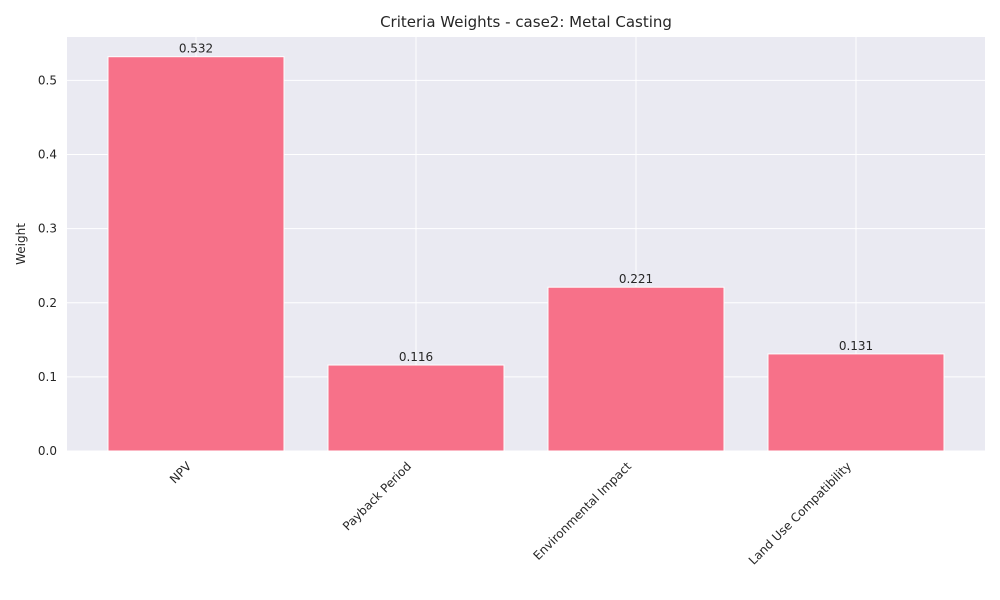 This screenshot has height=600, width=1000. Describe the element at coordinates (21, 244) in the screenshot. I see `y-axis-label: Weight` at that location.